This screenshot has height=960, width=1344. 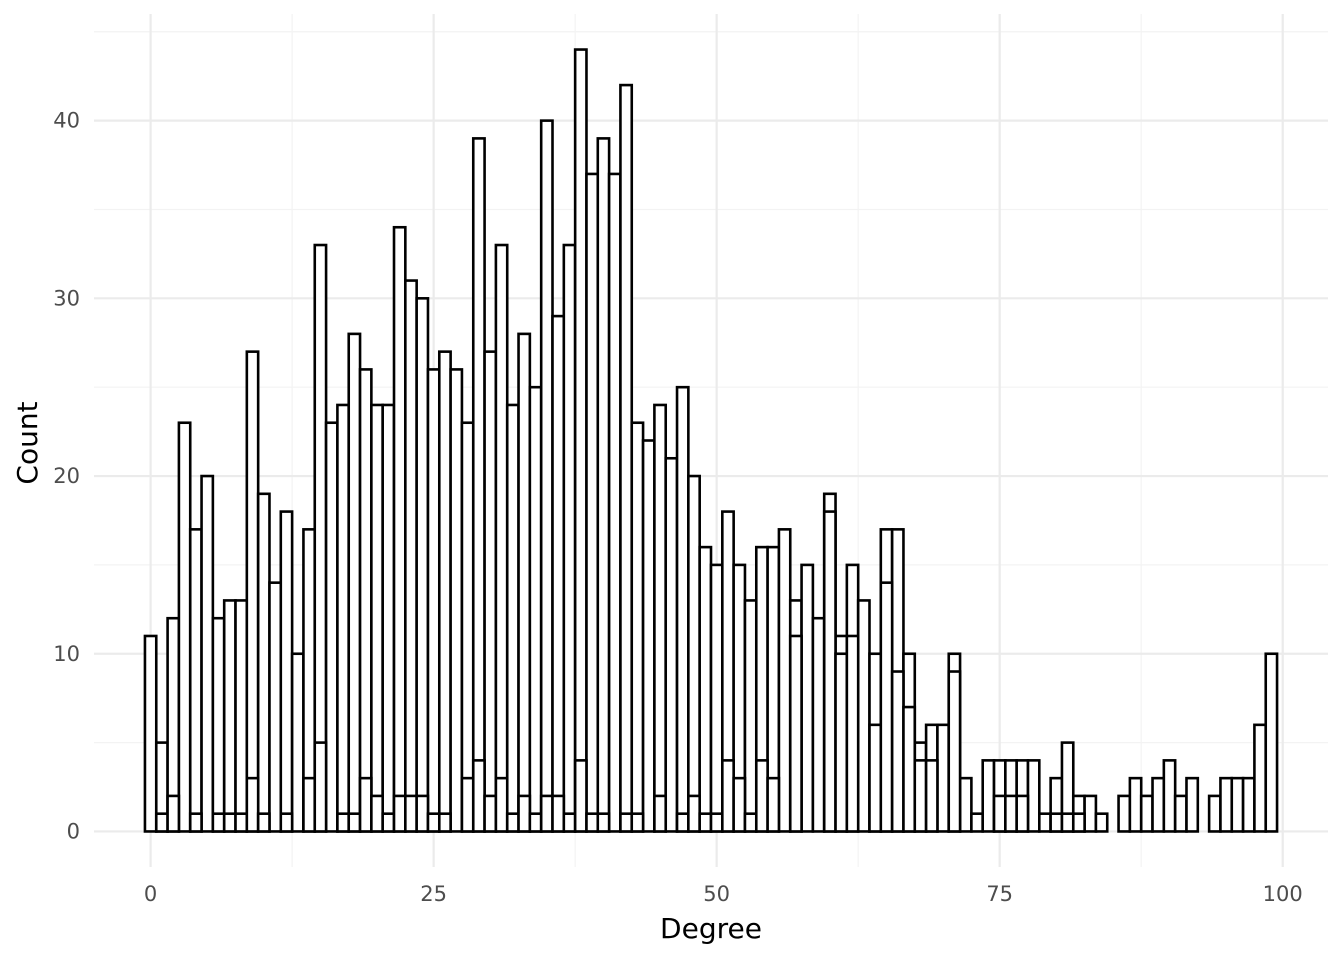 I want to click on y-tick-label: 0, so click(x=73, y=831).